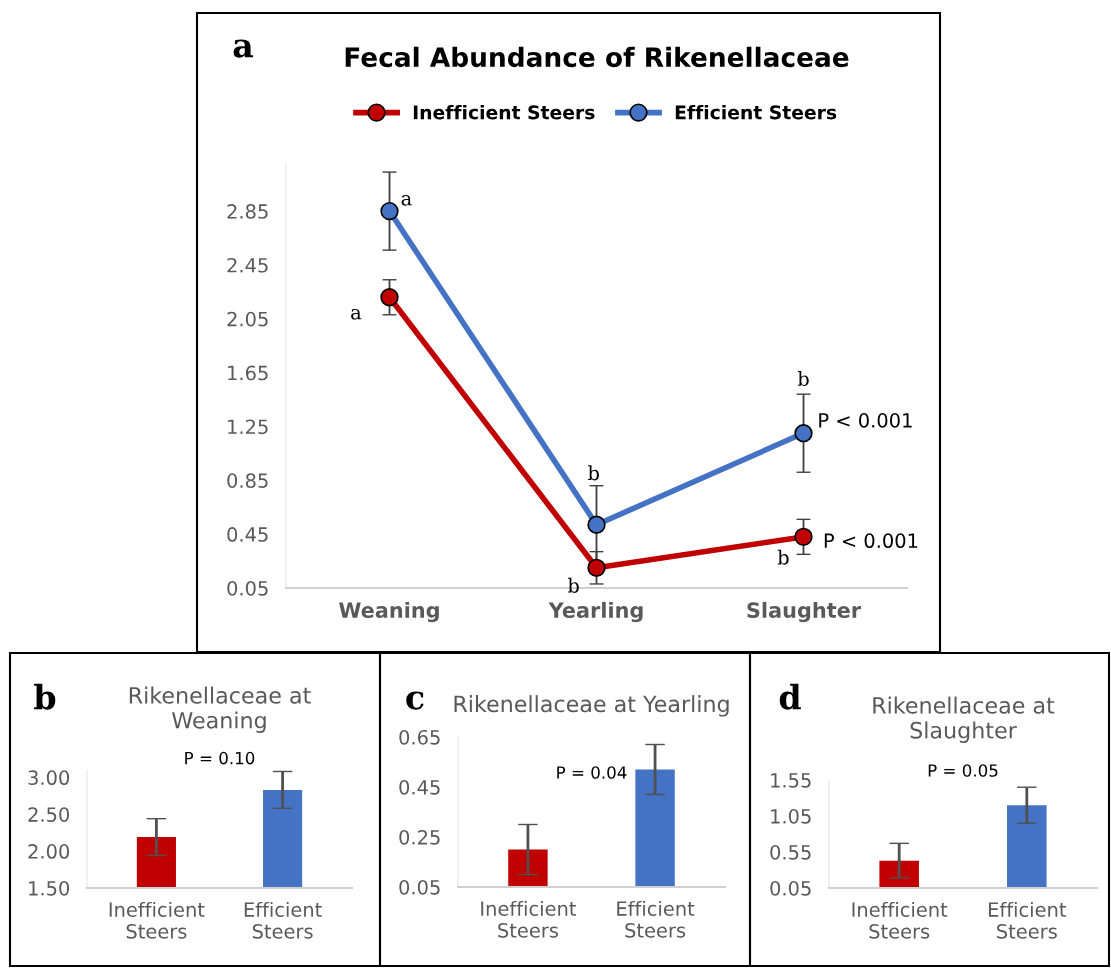 The image size is (1111, 968). What do you see at coordinates (389, 612) in the screenshot?
I see `x-tick-label: Weaning` at bounding box center [389, 612].